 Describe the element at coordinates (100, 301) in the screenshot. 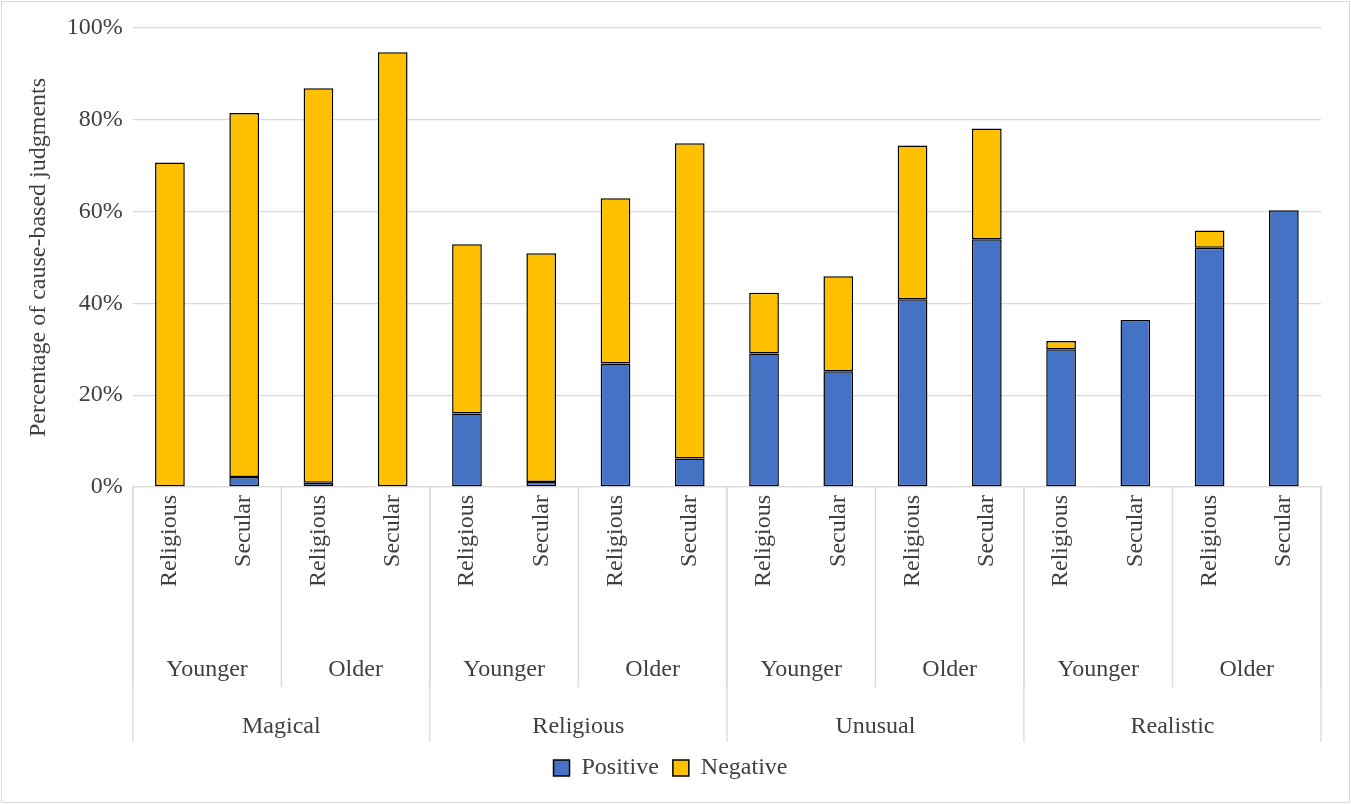

I see `y-tick-label: 40%` at that location.